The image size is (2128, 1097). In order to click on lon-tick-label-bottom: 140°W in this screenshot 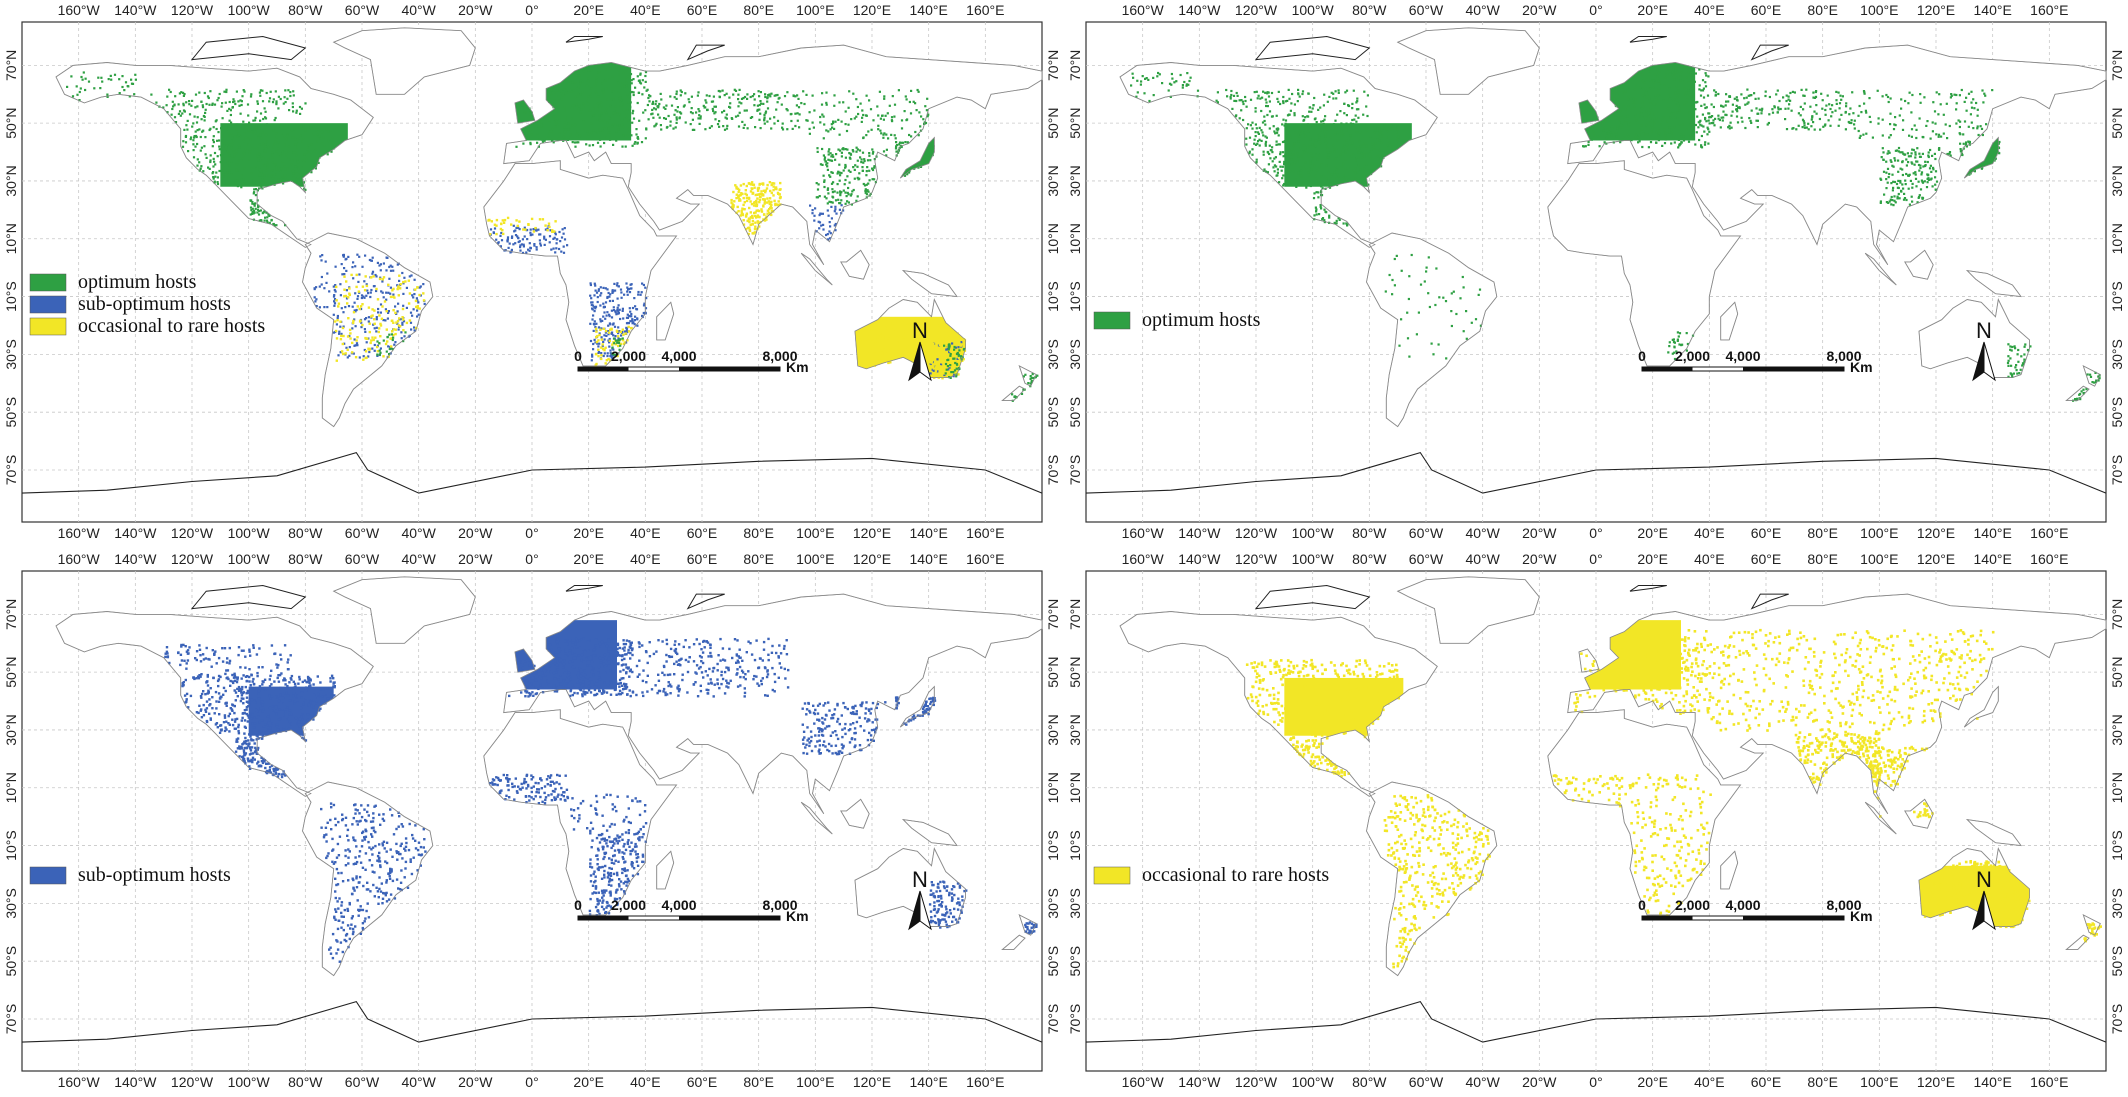, I will do `click(135, 533)`.